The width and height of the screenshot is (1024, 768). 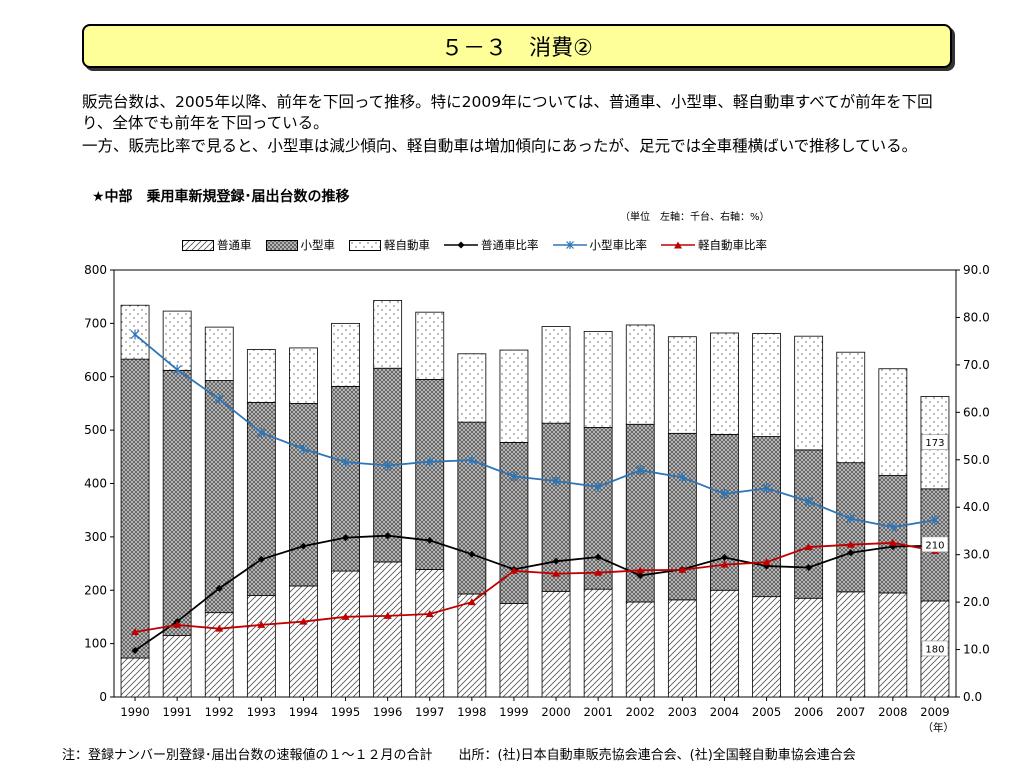 I want to click on y-axis-tick-label: 300, so click(x=95, y=537).